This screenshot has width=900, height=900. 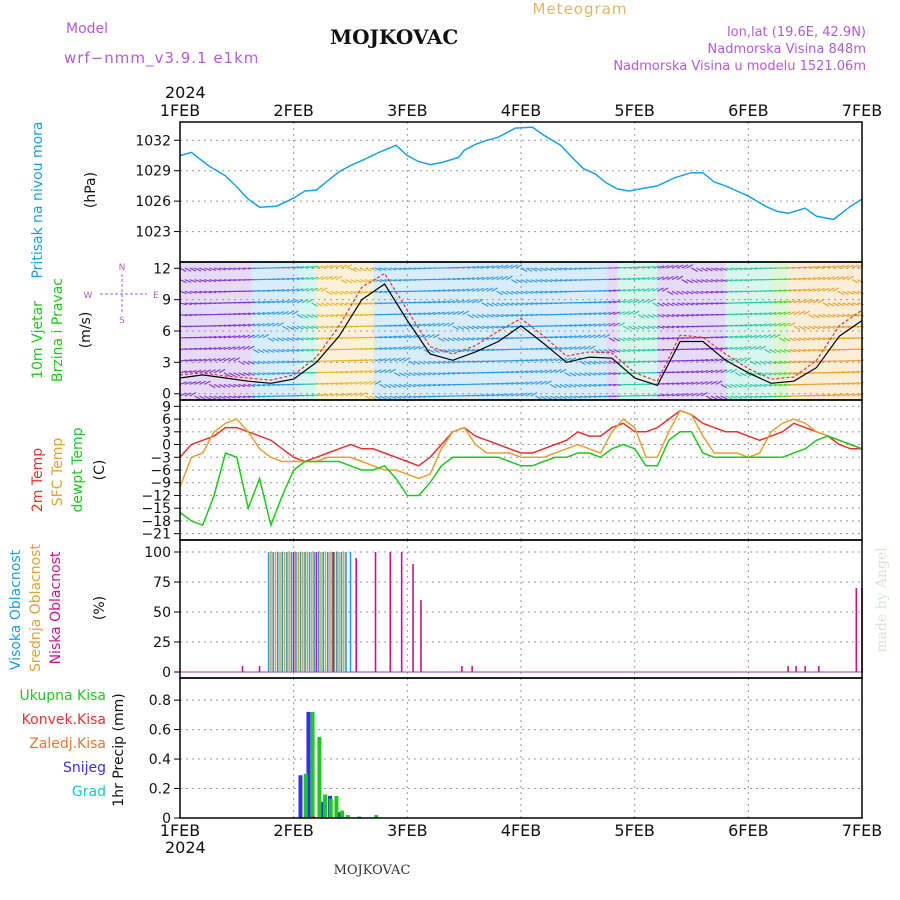 I want to click on pressure-panel-frame, so click(x=521, y=192).